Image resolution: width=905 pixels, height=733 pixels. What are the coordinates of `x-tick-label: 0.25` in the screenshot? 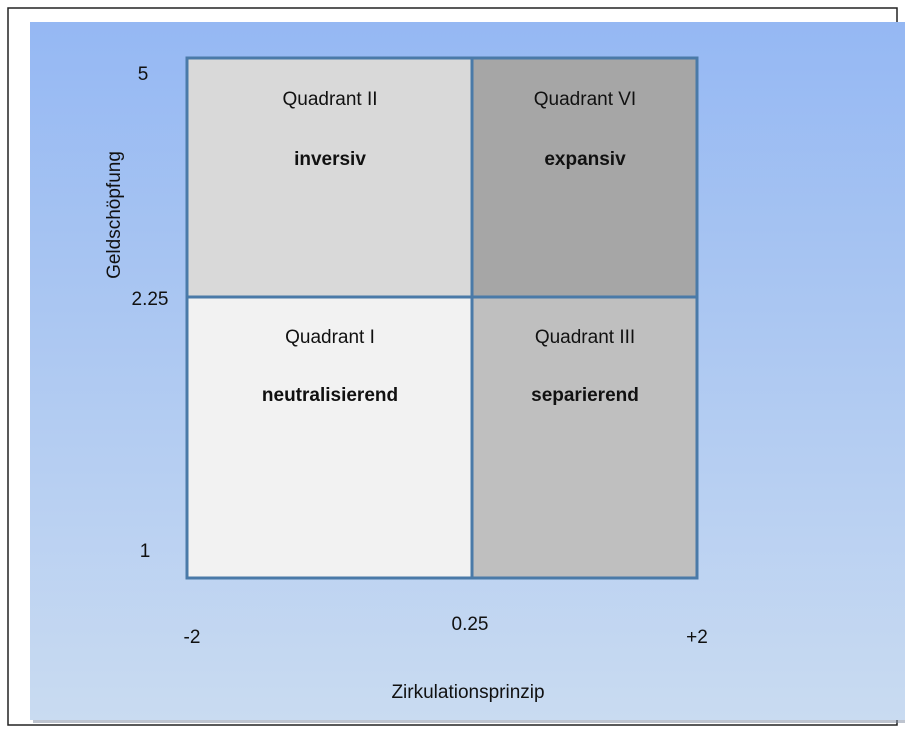 It's located at (470, 624).